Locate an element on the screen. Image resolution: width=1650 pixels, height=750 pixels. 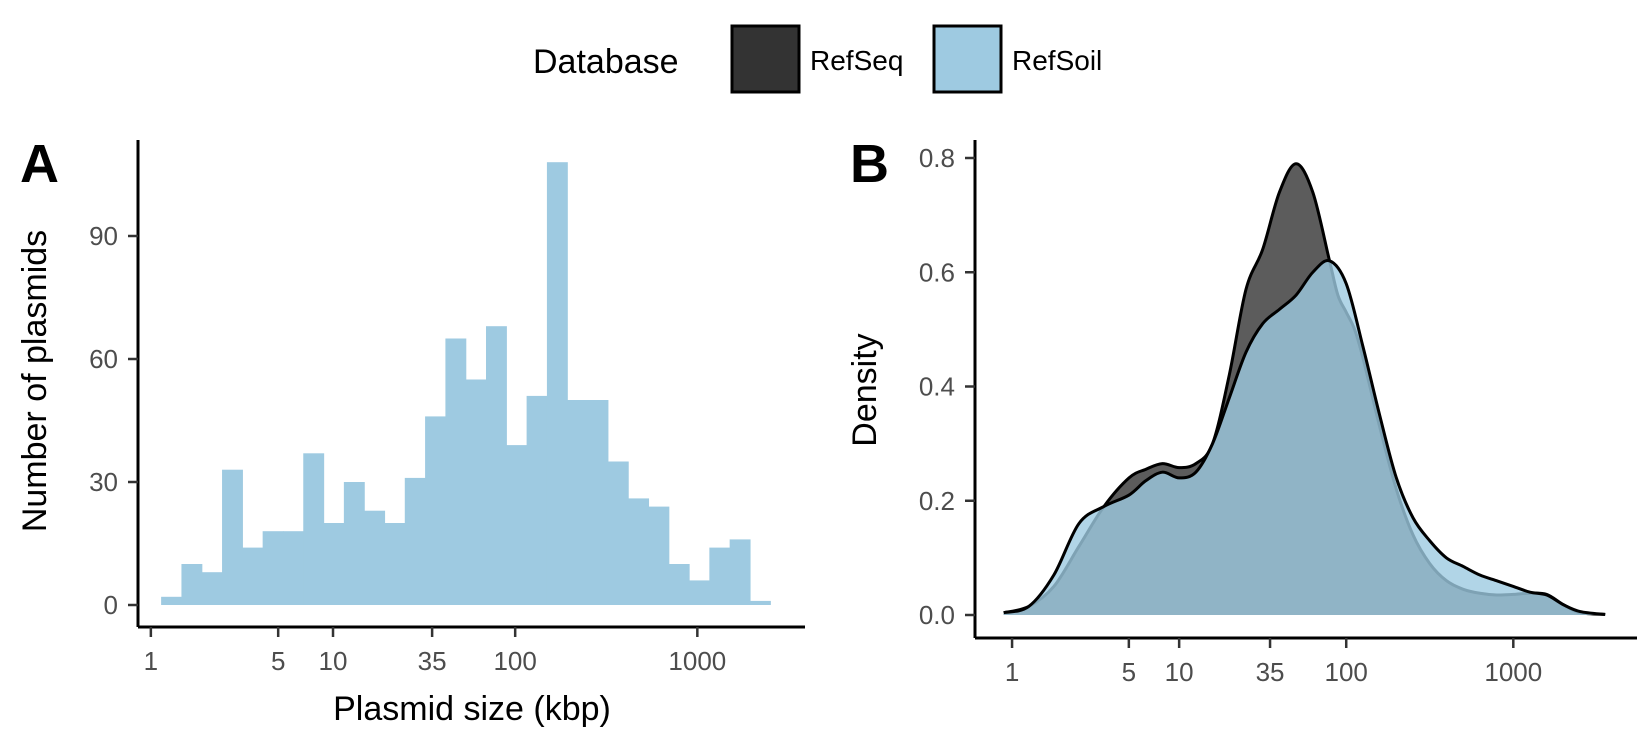
panel-a-y-ticks: 0 30 60 90 is located at coordinates (113, 420).